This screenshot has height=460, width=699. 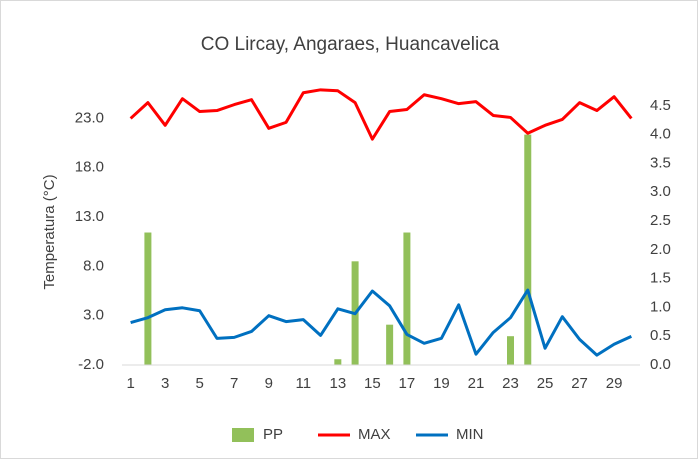 I want to click on legend-swatch, so click(x=243, y=435).